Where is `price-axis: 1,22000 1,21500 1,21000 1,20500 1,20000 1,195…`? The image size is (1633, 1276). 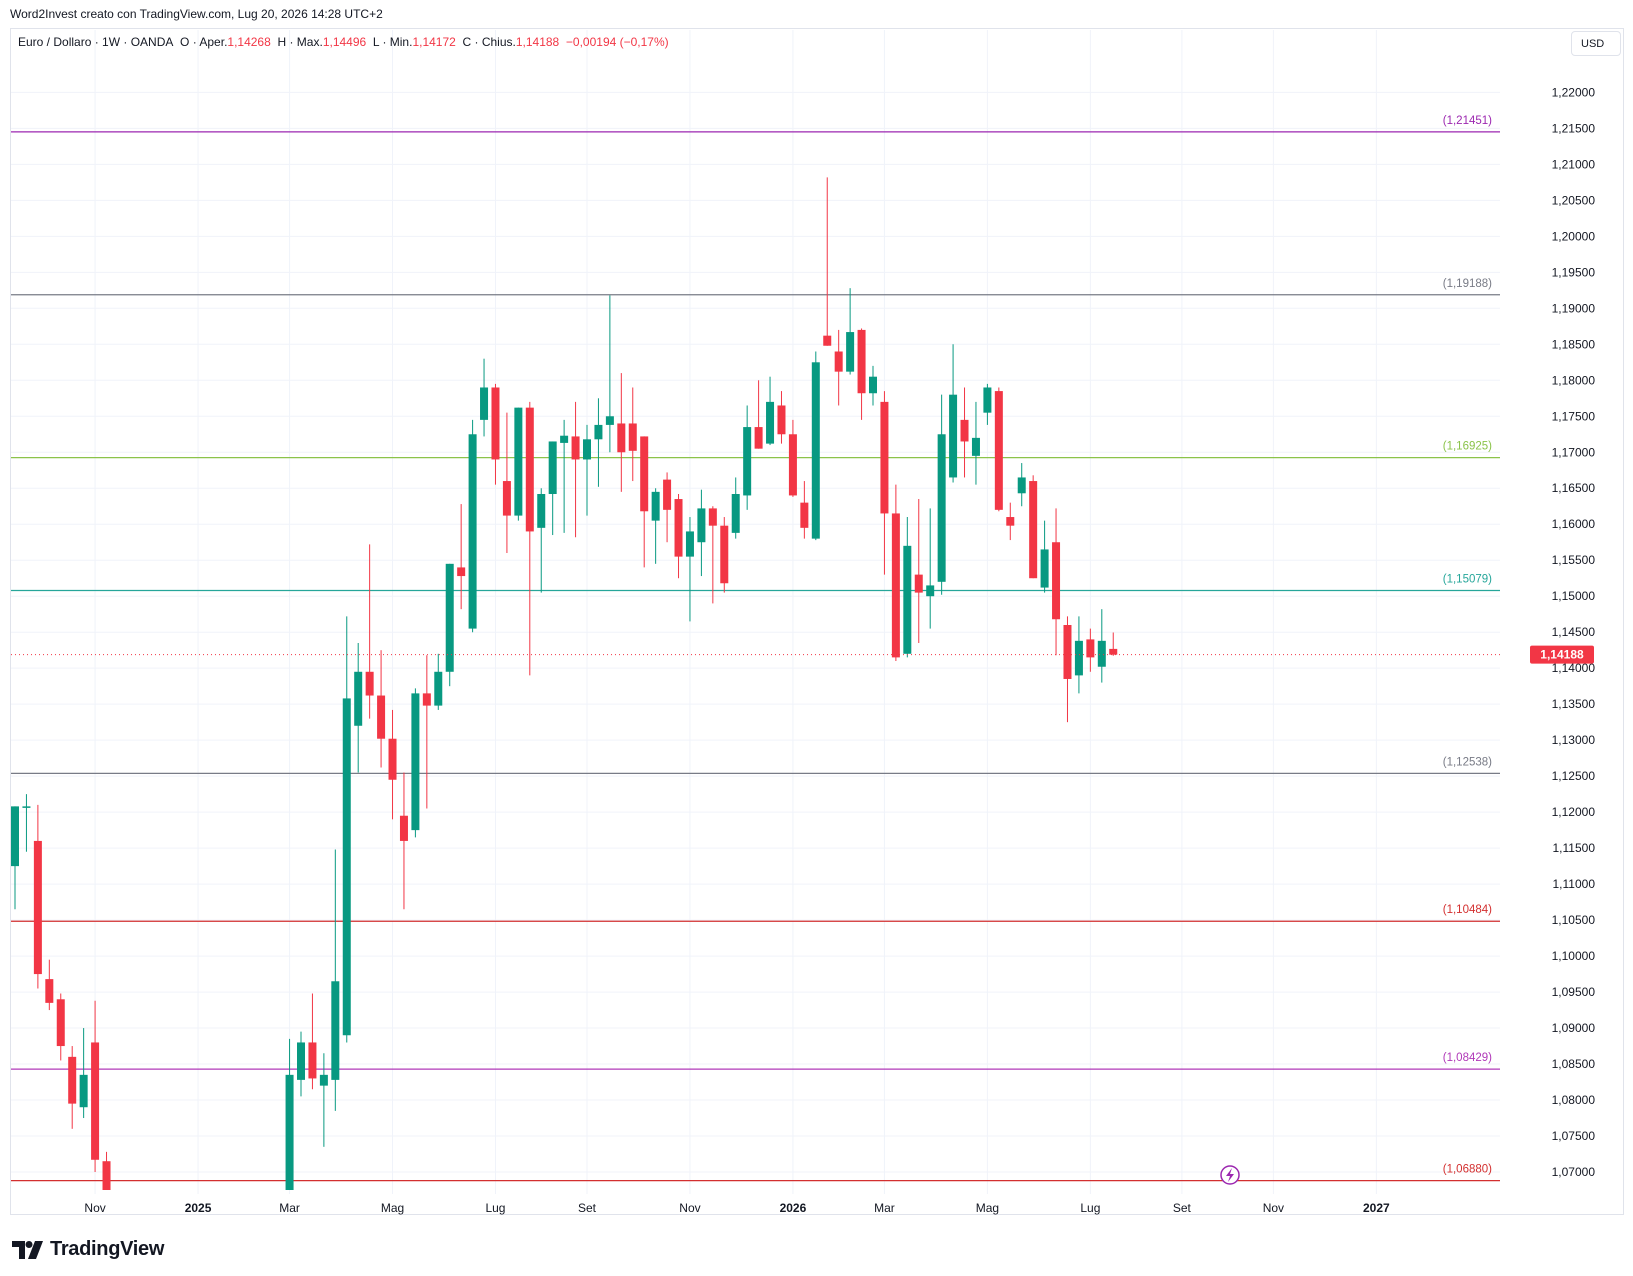 price-axis: 1,22000 1,21500 1,21000 1,20500 1,20000 1,195… is located at coordinates (1574, 632).